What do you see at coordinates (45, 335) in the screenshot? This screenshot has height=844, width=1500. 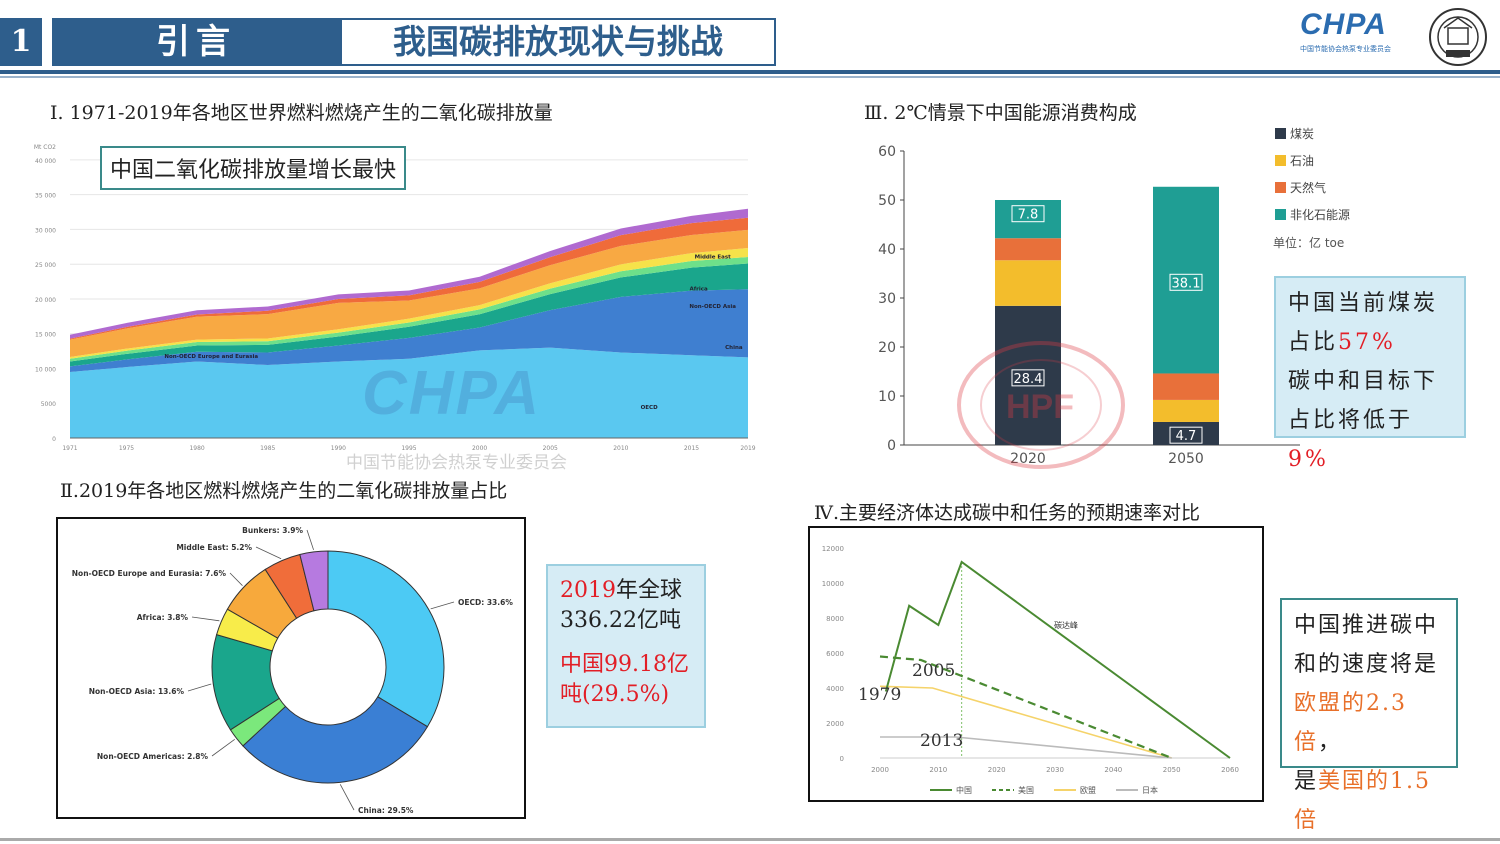 I see `area-ytick: 15 000` at bounding box center [45, 335].